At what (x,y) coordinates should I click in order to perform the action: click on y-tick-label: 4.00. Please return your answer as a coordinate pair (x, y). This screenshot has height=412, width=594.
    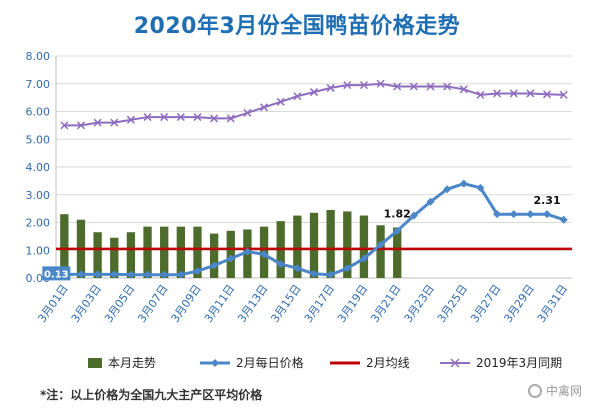
    Looking at the image, I should click on (38, 167).